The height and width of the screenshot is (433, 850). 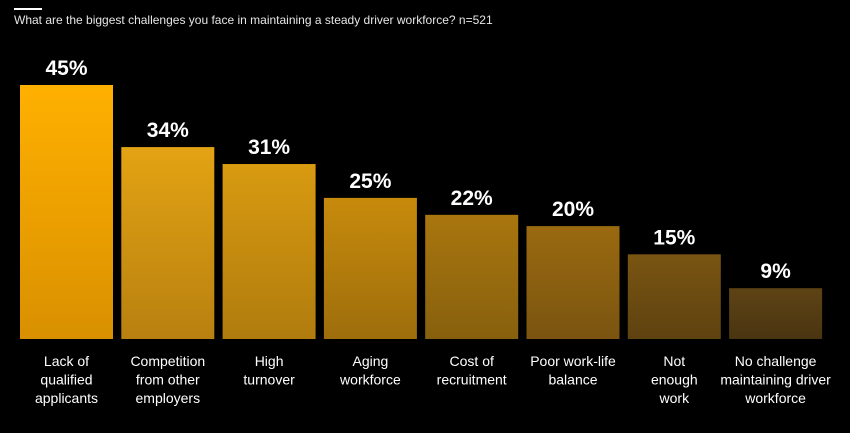 What do you see at coordinates (167, 379) in the screenshot?
I see `category-label-2: Competition from other employers` at bounding box center [167, 379].